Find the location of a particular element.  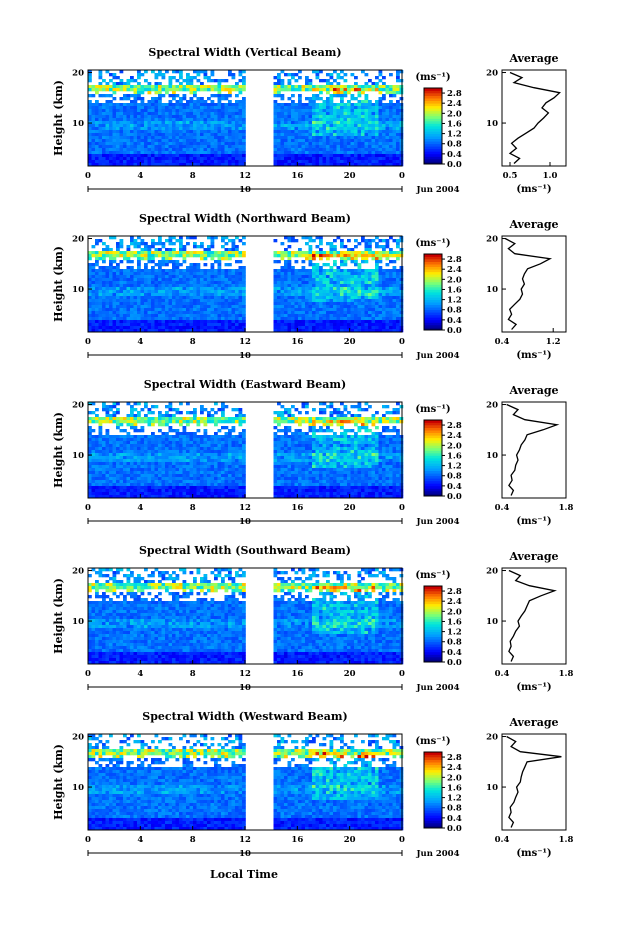

average-x-tick-label: 0.5 is located at coordinates (510, 176).